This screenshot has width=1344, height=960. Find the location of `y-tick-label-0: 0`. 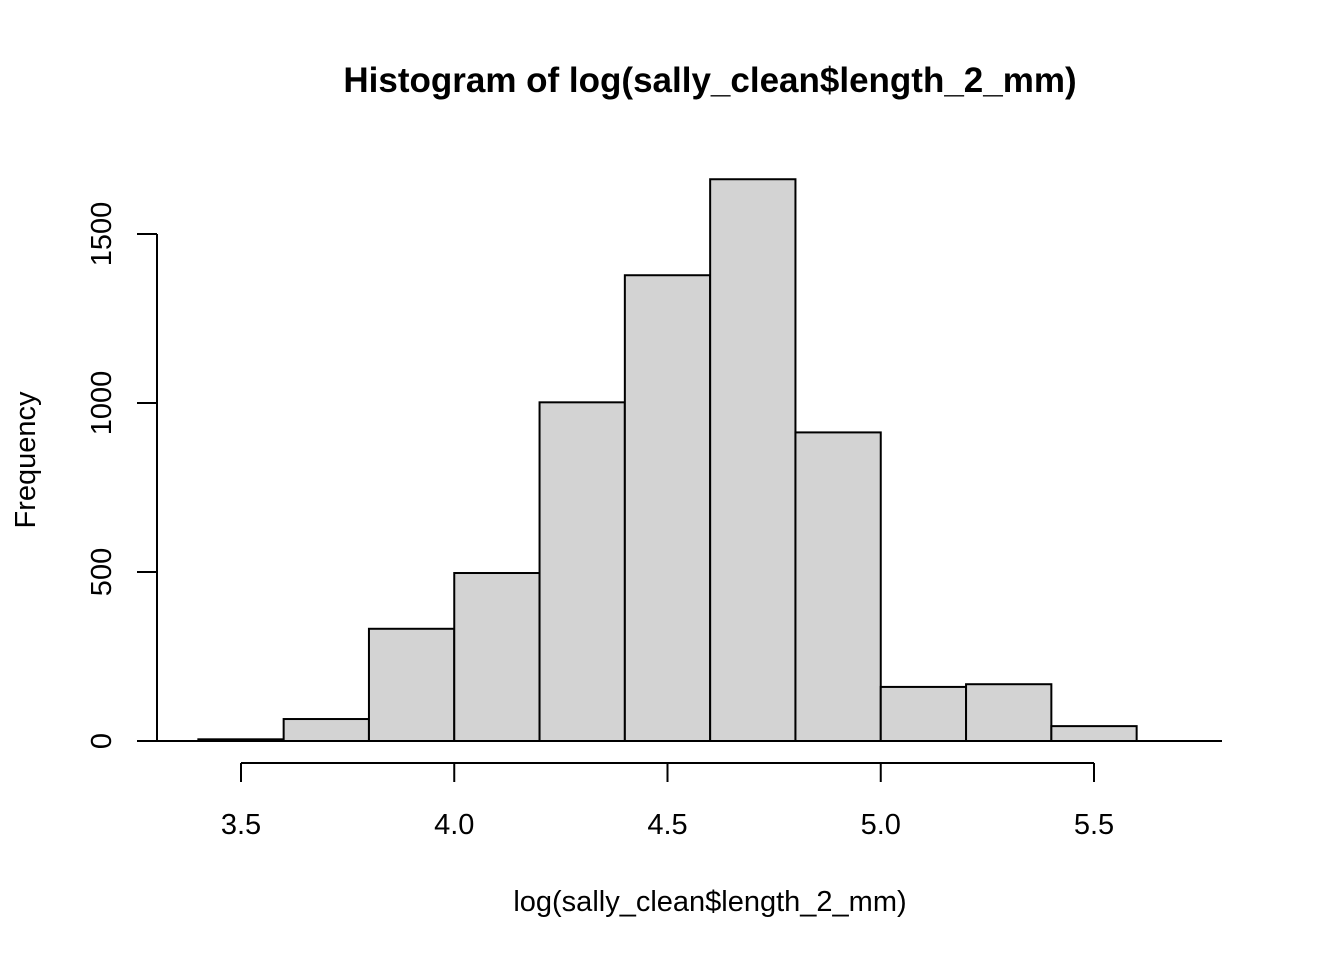

y-tick-label-0: 0 is located at coordinates (102, 741).